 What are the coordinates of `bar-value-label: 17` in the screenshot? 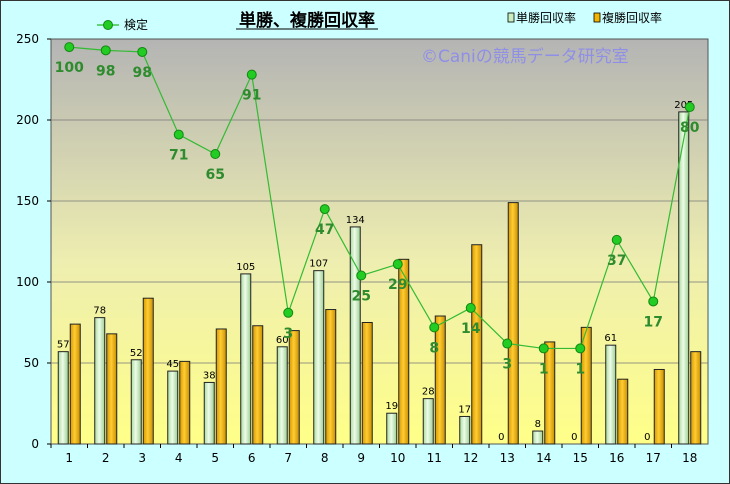 It's located at (464, 409).